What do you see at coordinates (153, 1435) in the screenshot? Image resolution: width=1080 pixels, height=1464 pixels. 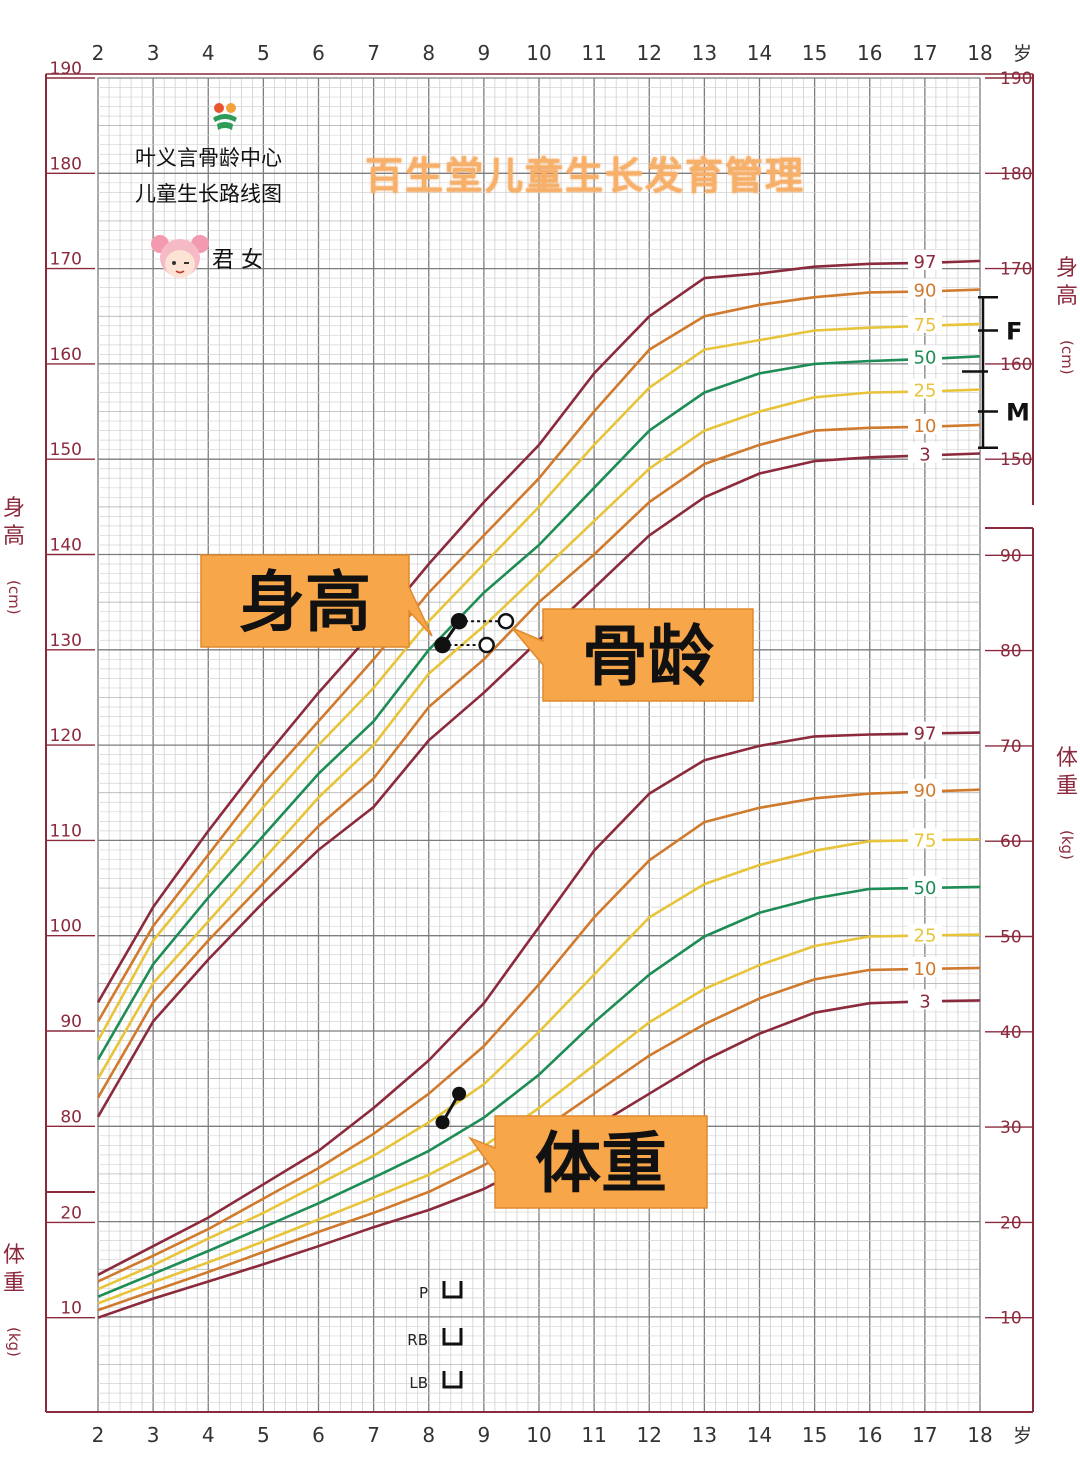 I see `age-tick-bottom: 3` at bounding box center [153, 1435].